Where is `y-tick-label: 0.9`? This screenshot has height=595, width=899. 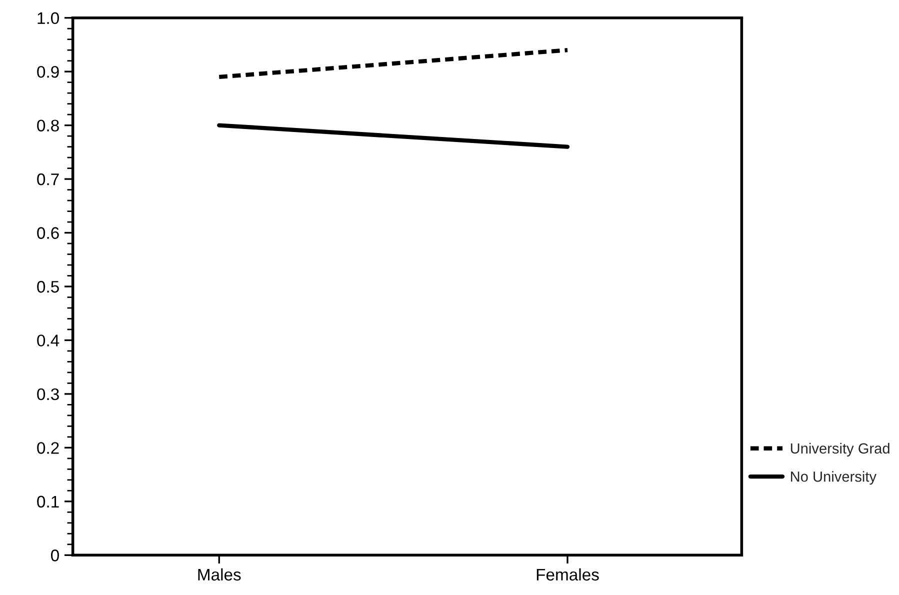 y-tick-label: 0.9 is located at coordinates (48, 72).